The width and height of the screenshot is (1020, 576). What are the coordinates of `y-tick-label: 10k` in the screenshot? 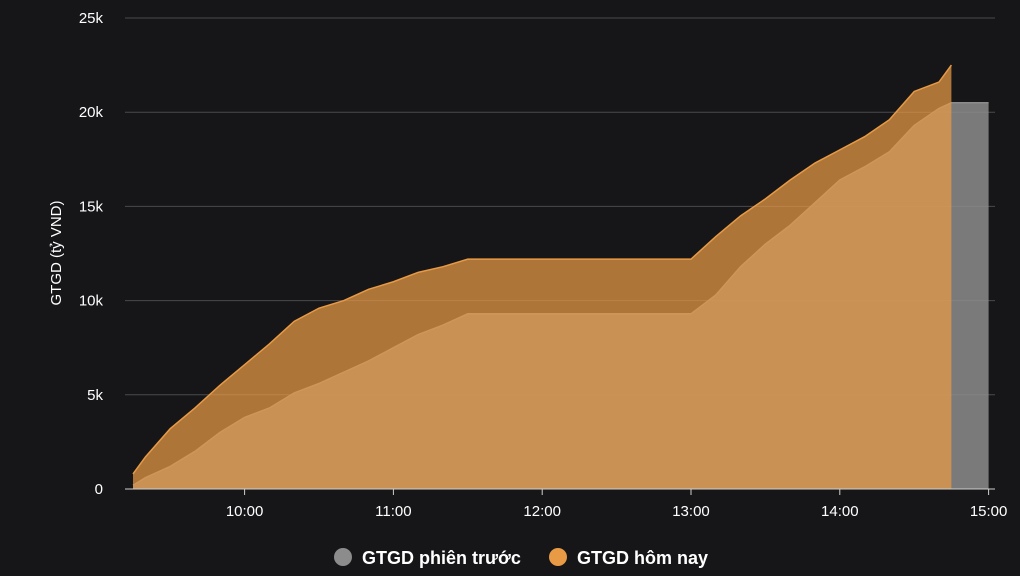 It's located at (91, 301).